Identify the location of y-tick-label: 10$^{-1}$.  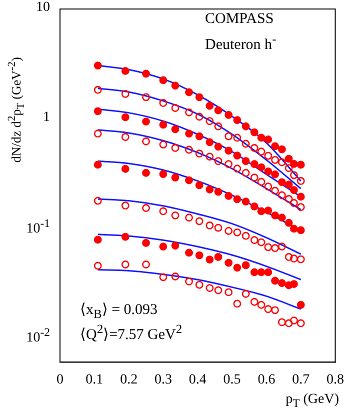
(38, 226).